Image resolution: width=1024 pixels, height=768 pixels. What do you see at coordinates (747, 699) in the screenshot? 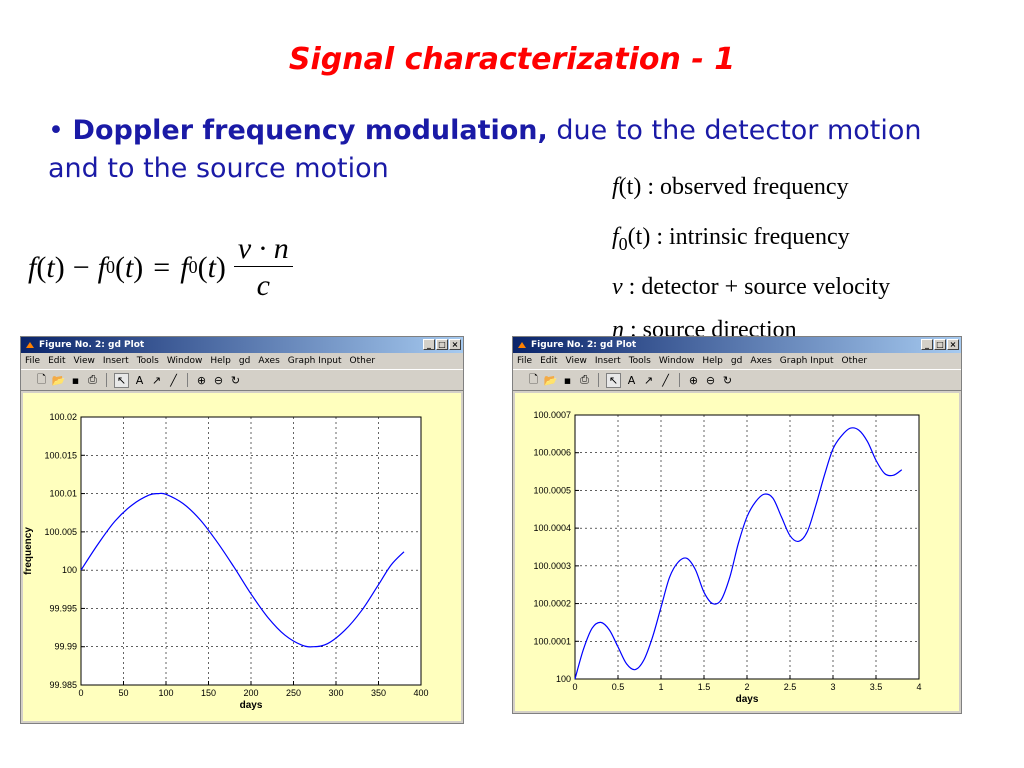
I see `x-axis-label: days` at bounding box center [747, 699].